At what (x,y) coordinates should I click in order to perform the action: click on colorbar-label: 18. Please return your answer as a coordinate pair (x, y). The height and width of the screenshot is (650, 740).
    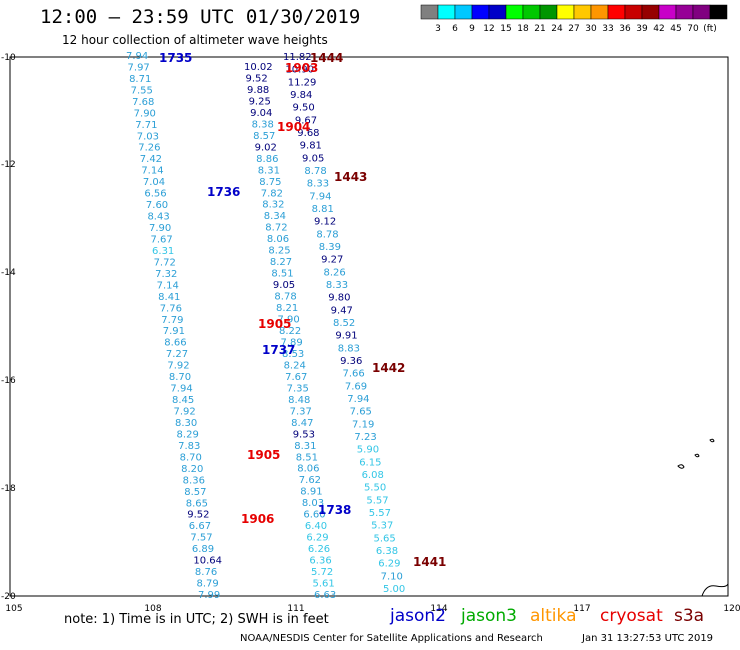
    Looking at the image, I should click on (523, 29).